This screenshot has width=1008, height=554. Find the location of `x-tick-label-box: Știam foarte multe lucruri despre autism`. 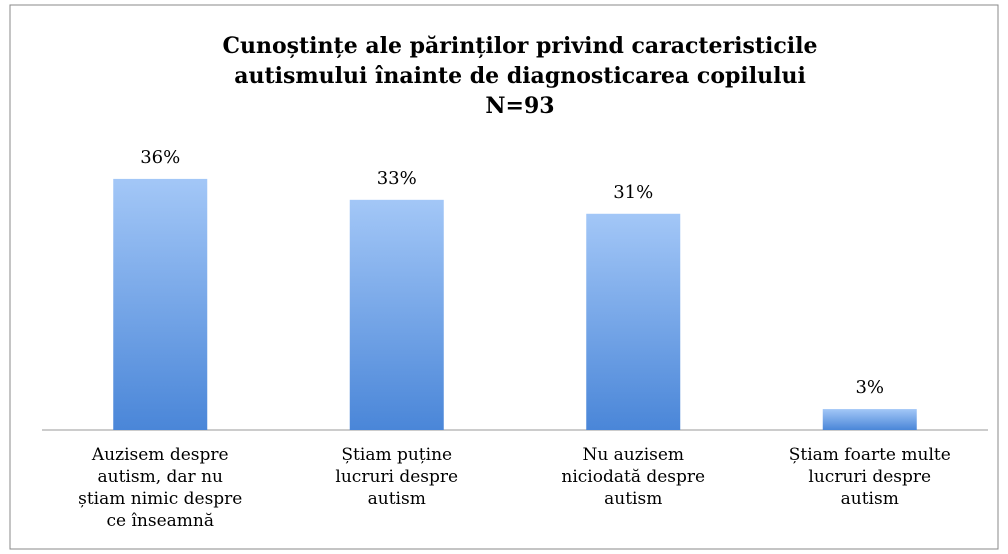

x-tick-label-box: Știam foarte multe lucruri despre autism is located at coordinates (869, 477).